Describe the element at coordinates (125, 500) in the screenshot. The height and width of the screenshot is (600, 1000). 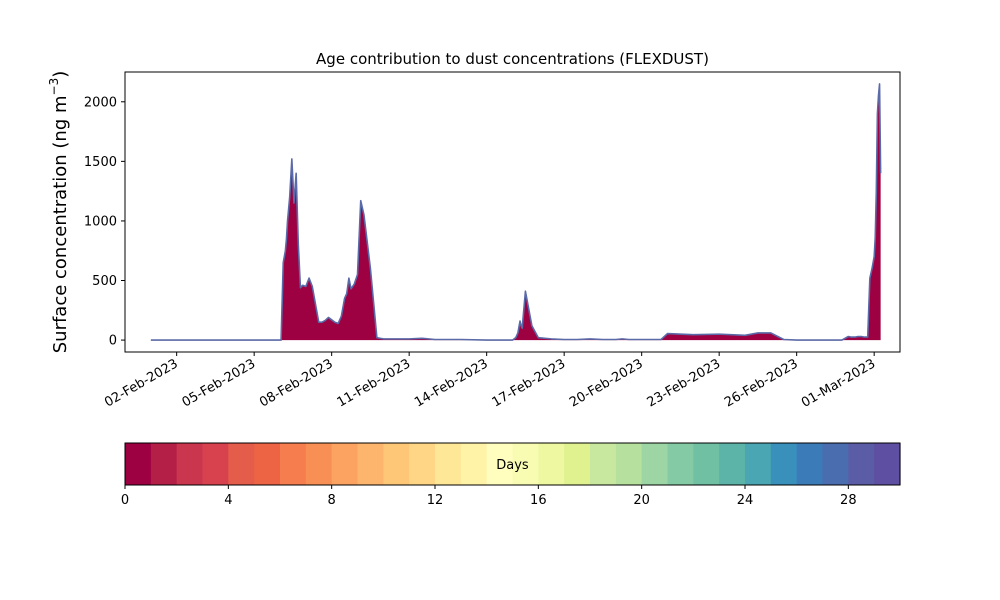
I see `colorbar-tick-label: 0` at that location.